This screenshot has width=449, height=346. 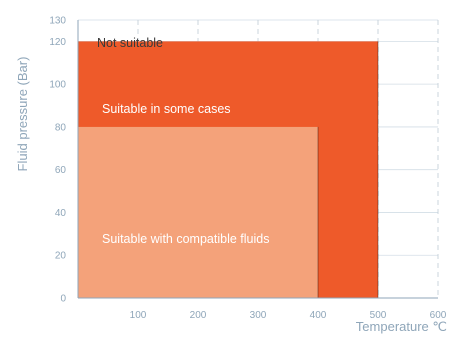 What do you see at coordinates (401, 326) in the screenshot?
I see `x-axis-title: Temperature ℃` at bounding box center [401, 326].